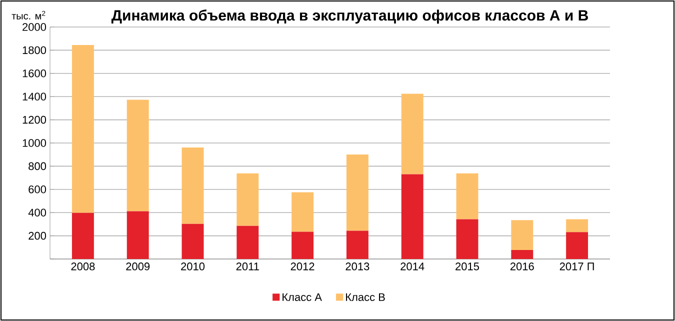 This screenshot has width=675, height=321. I want to click on x-tick-label: 2017 П, so click(577, 266).